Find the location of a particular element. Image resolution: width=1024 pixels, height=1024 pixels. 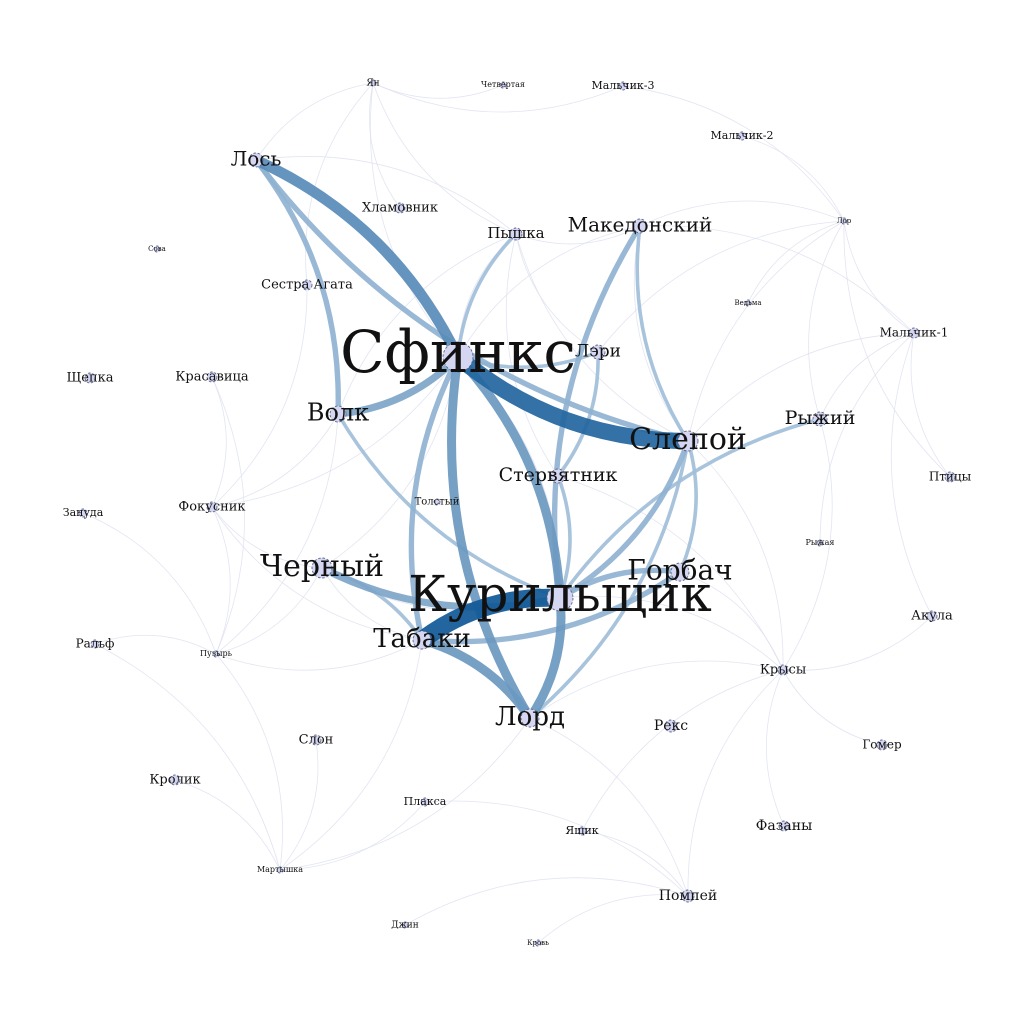

node-label-vulture: Стервятник is located at coordinates (558, 475).